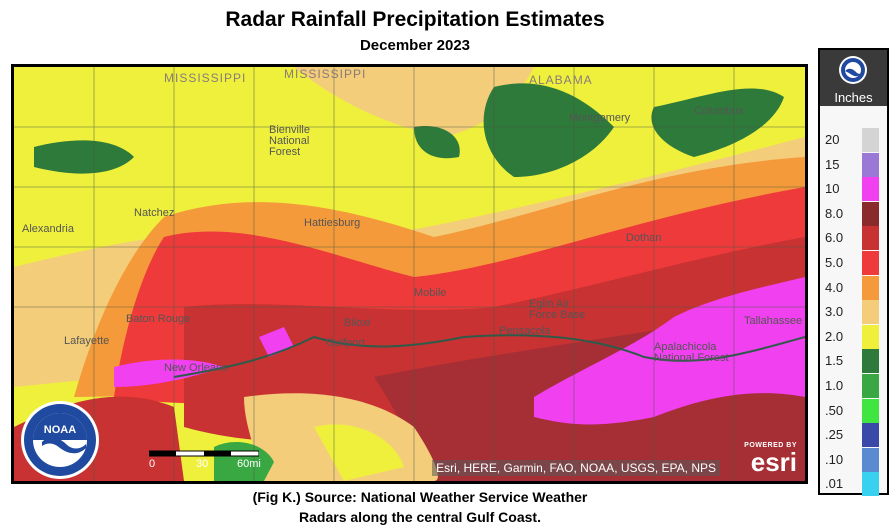 The image size is (893, 531). Describe the element at coordinates (420, 517) in the screenshot. I see `caption-line-2: Radars along the central Gulf Coast.` at that location.